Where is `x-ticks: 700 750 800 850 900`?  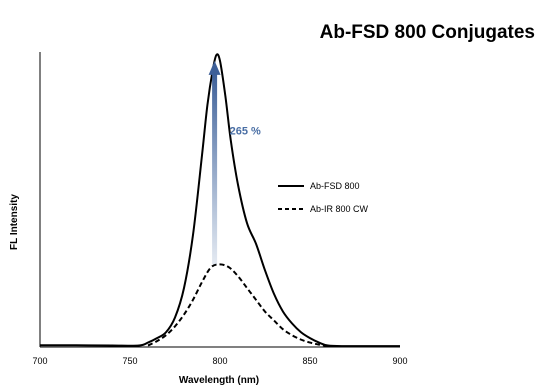
x-ticks: 700 750 800 850 900 is located at coordinates (219, 361).